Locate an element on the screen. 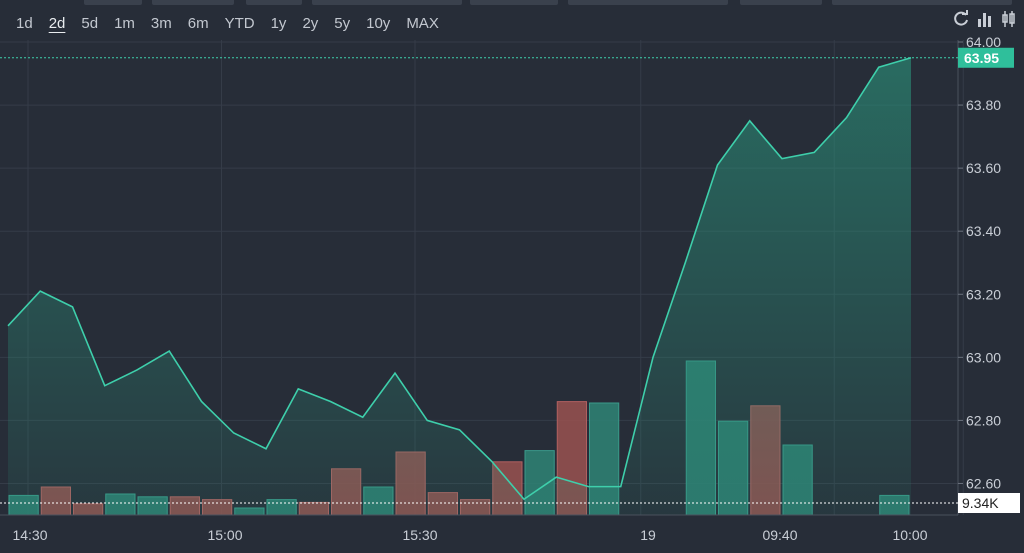 Image resolution: width=1024 pixels, height=553 pixels. refresh-icon is located at coordinates (961, 19).